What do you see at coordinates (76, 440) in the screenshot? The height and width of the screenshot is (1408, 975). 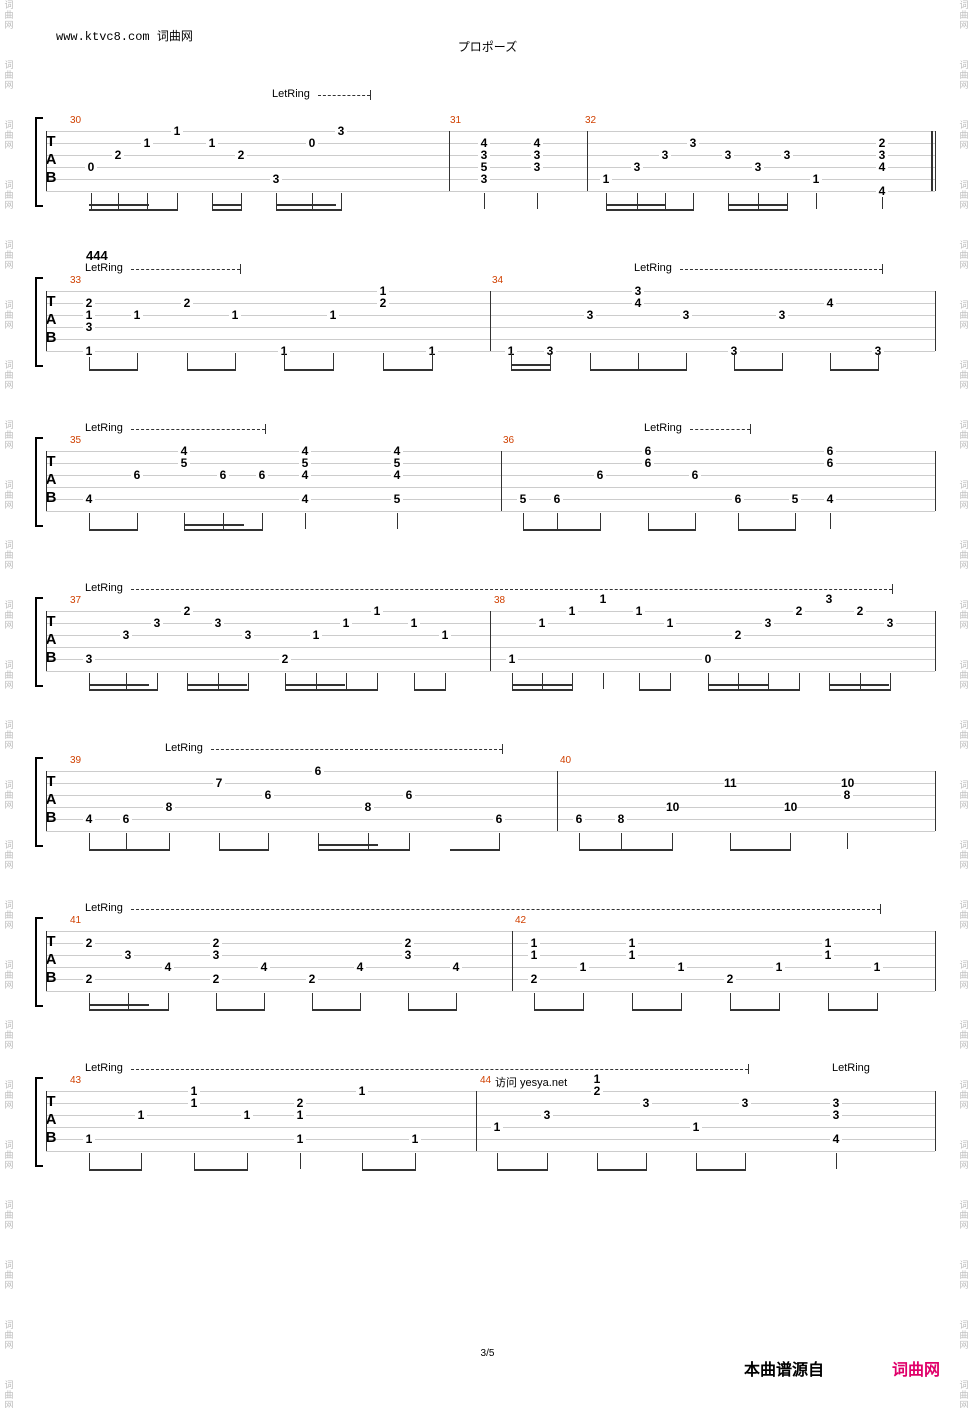 I see `measure-number: 35` at bounding box center [76, 440].